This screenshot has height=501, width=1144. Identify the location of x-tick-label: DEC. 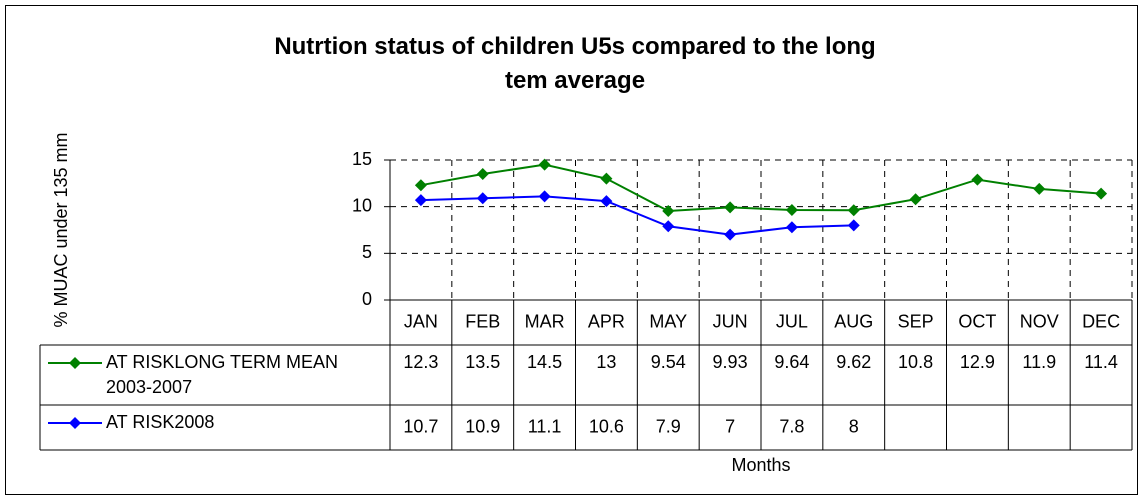
(1101, 321).